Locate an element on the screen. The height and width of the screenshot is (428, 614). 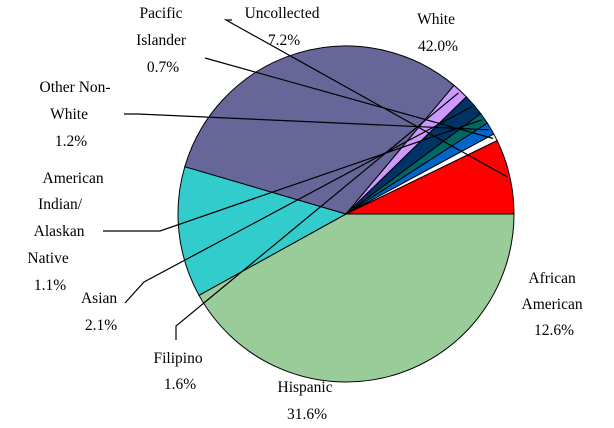
label-african-american-value: 12.6% is located at coordinates (554, 330).